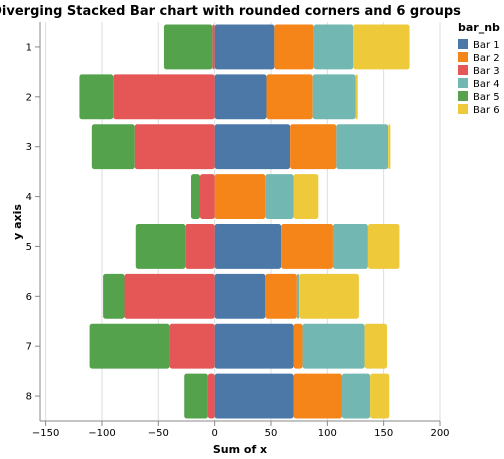 Image resolution: width=504 pixels, height=459 pixels. What do you see at coordinates (214, 433) in the screenshot?
I see `x-tick-label: 0` at bounding box center [214, 433].